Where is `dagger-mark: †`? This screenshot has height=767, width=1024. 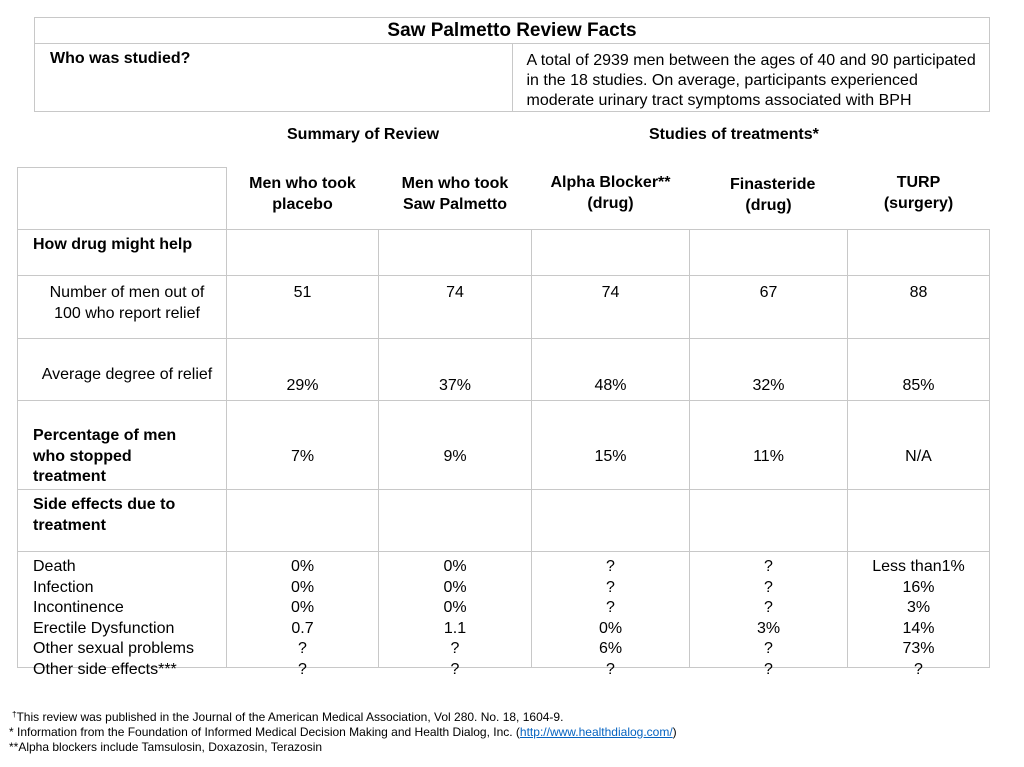
dagger-mark: † is located at coordinates (14, 714).